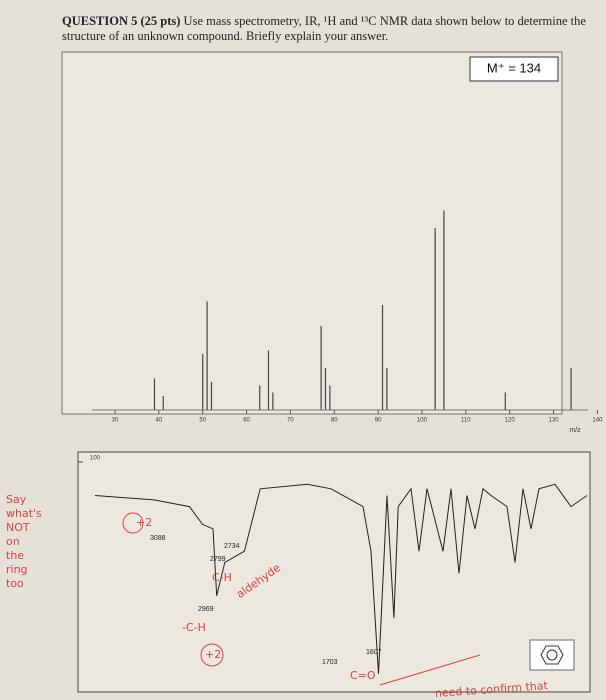 The width and height of the screenshot is (606, 700). Describe the element at coordinates (363, 675) in the screenshot. I see `handwritten-note: C=O` at that location.